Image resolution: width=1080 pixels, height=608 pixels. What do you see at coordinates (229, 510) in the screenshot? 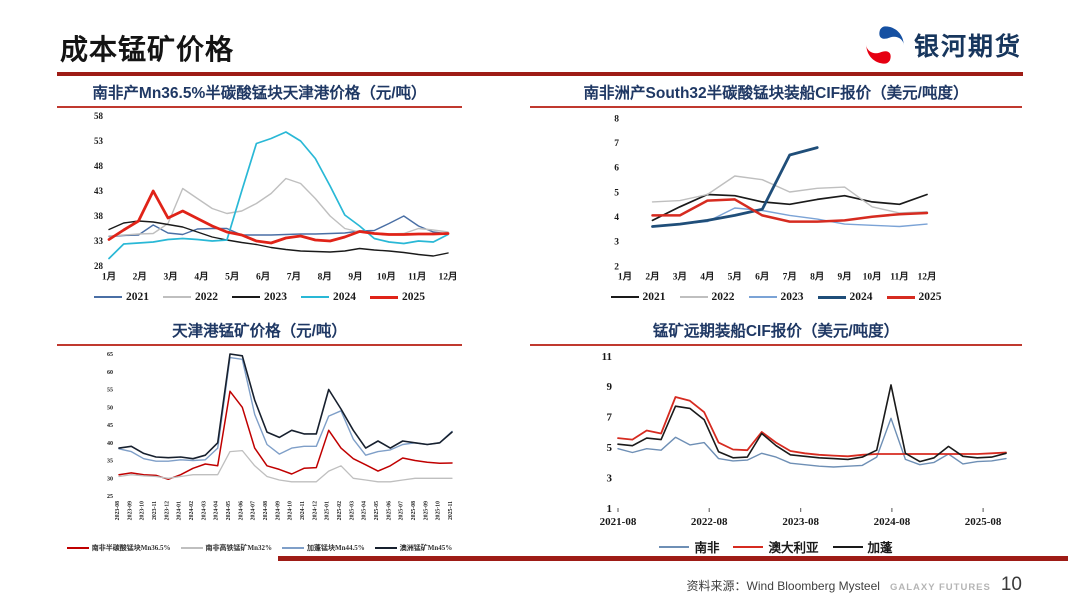
I see `svg-text: 2024-05` at bounding box center [229, 510].